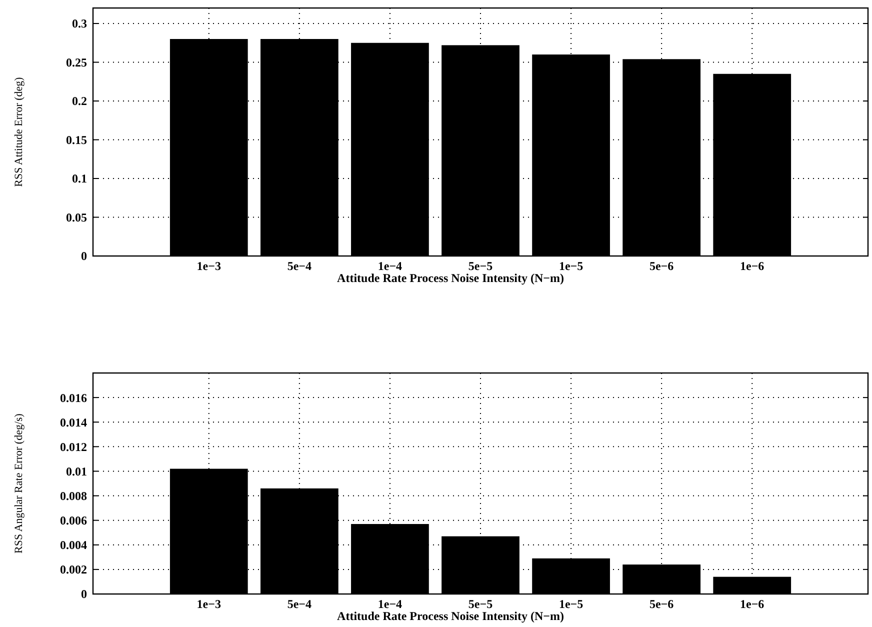 The image size is (872, 627). What do you see at coordinates (73, 495) in the screenshot?
I see `y-tick-label: 0.008` at bounding box center [73, 495].